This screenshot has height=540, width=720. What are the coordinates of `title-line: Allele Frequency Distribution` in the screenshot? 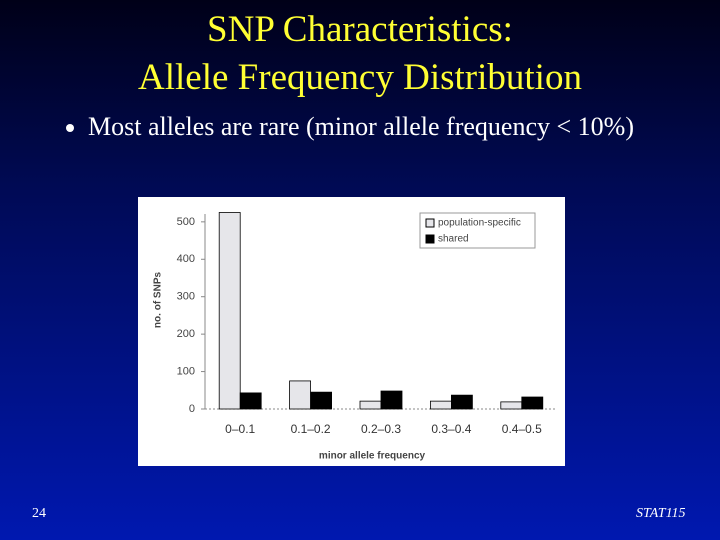 It's located at (360, 77).